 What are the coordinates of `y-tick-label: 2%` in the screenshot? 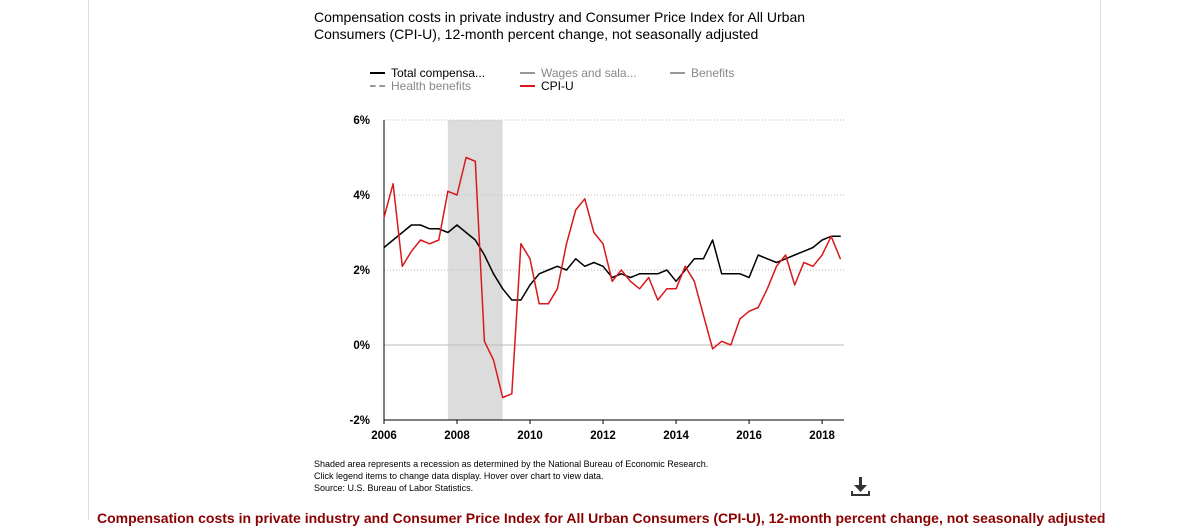 It's located at (361, 271).